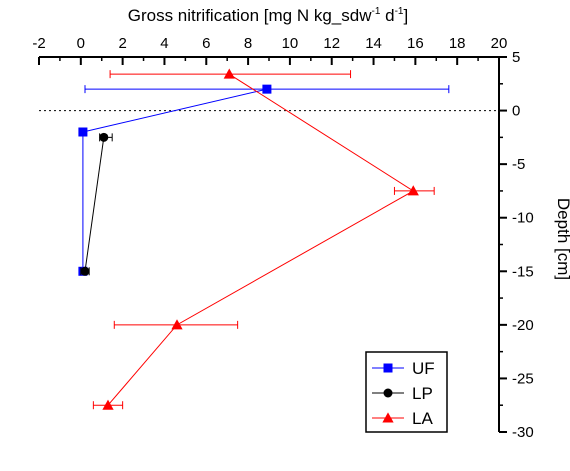 The width and height of the screenshot is (570, 471). I want to click on legend-box, so click(406, 392).